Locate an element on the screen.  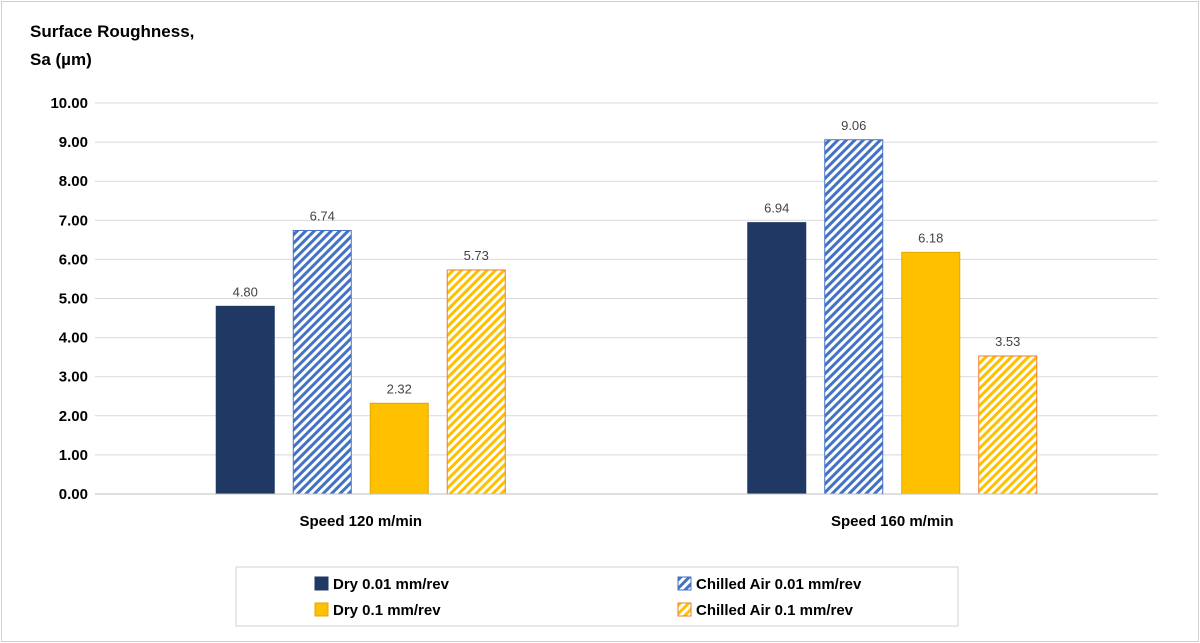
data-label: 2.32 is located at coordinates (399, 388).